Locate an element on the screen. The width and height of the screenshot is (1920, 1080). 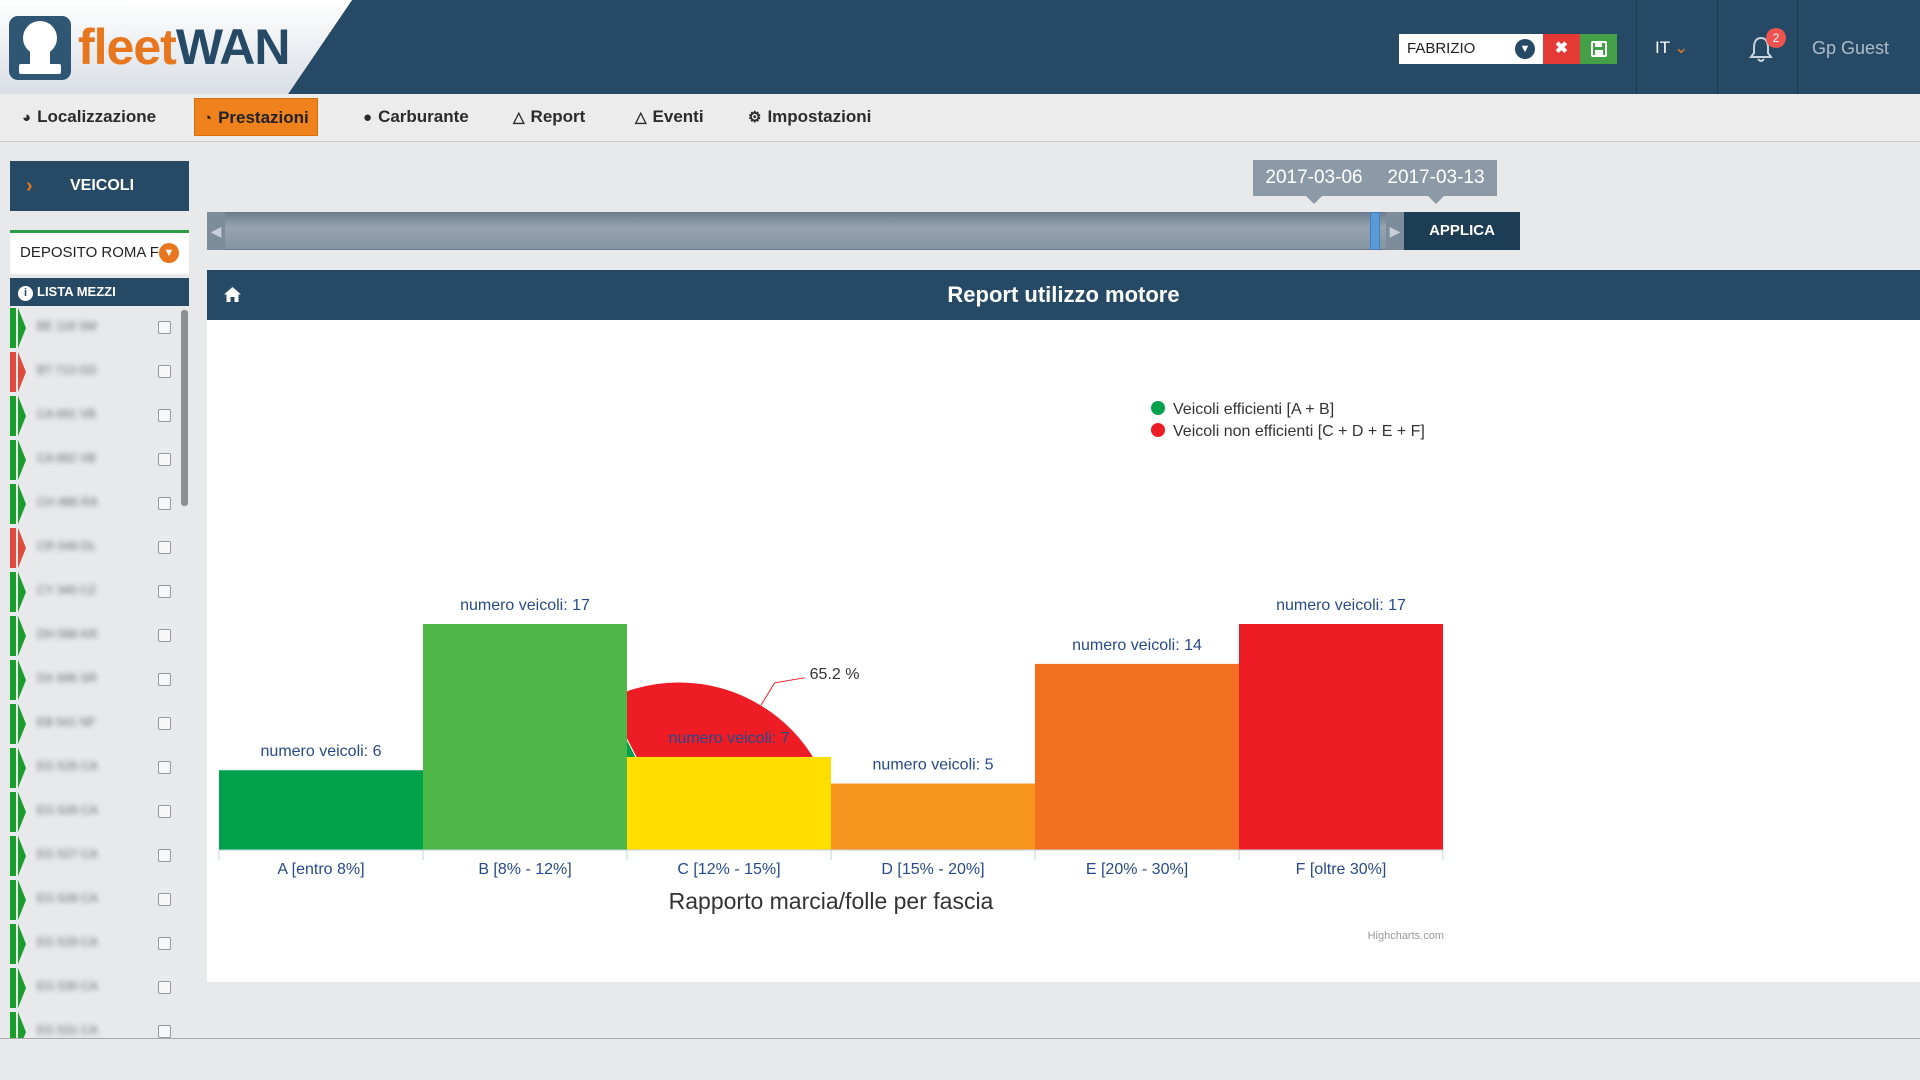
bar is located at coordinates (321, 810).